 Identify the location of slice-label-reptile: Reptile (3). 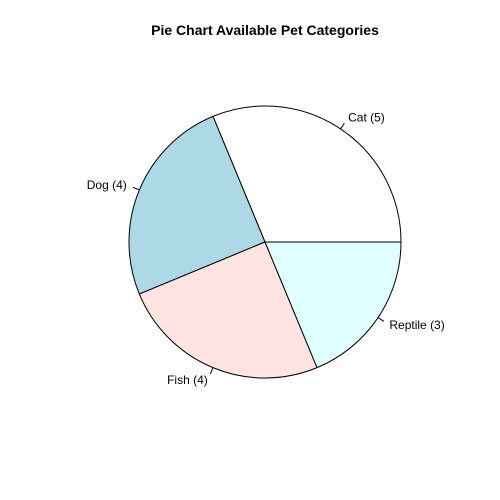
(416, 325).